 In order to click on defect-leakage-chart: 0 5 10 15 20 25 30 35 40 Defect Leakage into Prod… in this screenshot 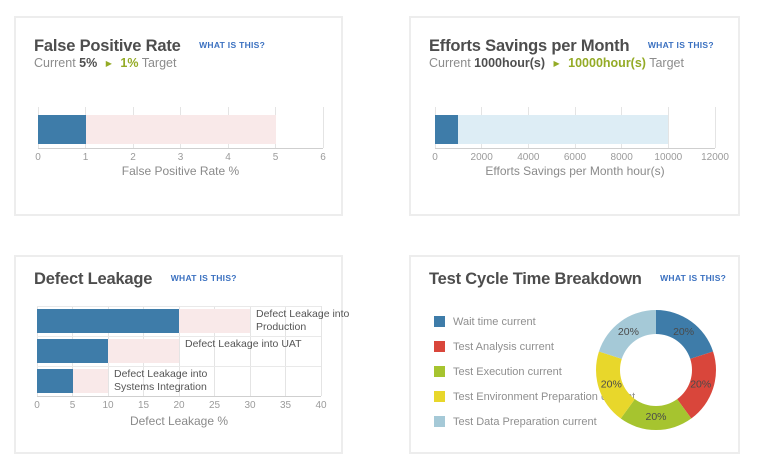, I will do `click(191, 371)`.